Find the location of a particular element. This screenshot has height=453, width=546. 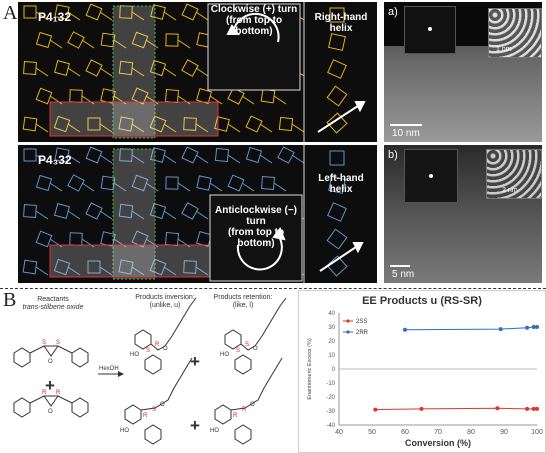

y-tick-label: 40 is located at coordinates (331, 314).